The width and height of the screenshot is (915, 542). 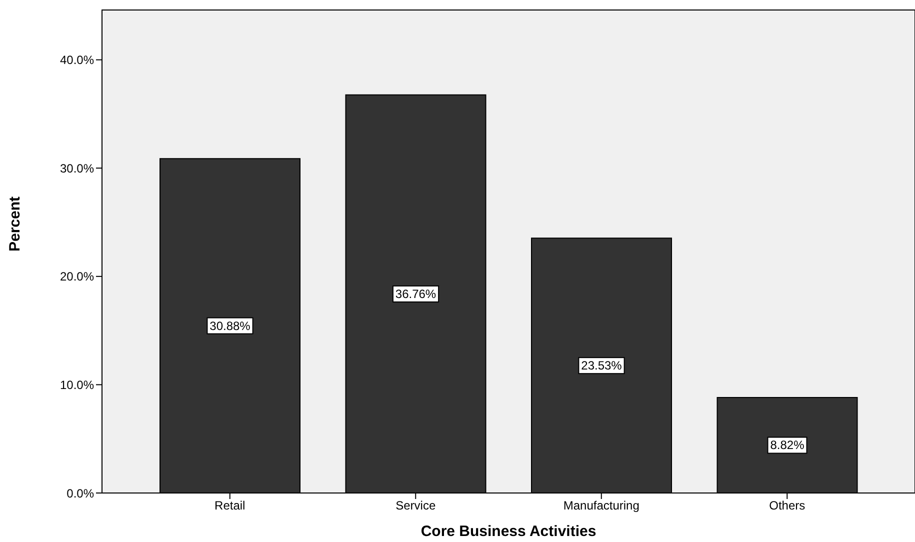 I want to click on x-axis-title: Core Business Activities, so click(x=508, y=531).